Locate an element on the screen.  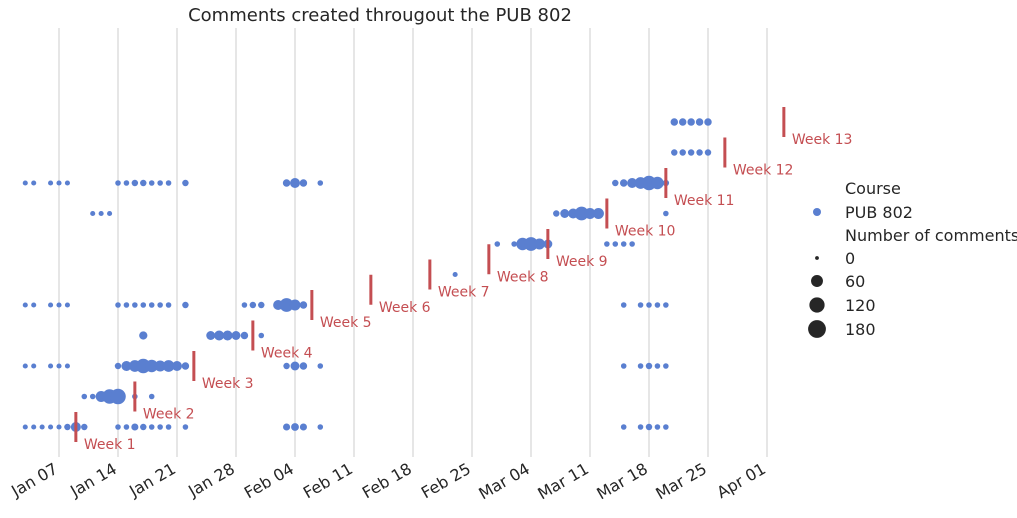
legend-course-label: PUB 802 is located at coordinates (879, 212).